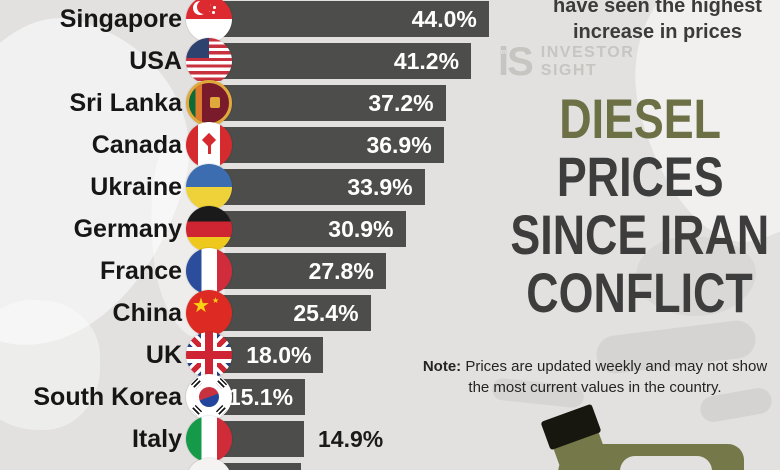 The width and height of the screenshot is (780, 470). I want to click on chart-row-germany: Germany 30.9%, so click(270, 229).